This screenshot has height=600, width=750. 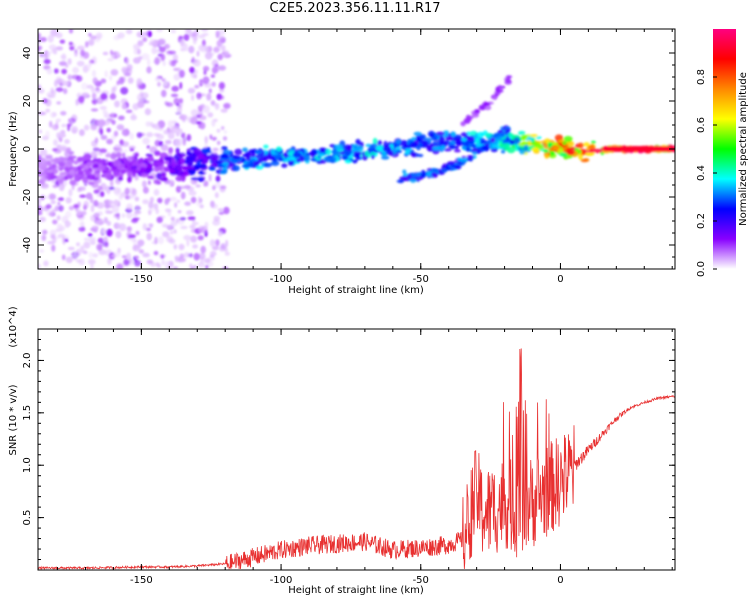 What do you see at coordinates (13, 419) in the screenshot?
I see `snr-y-label: SNR (10 * v/v)` at bounding box center [13, 419].